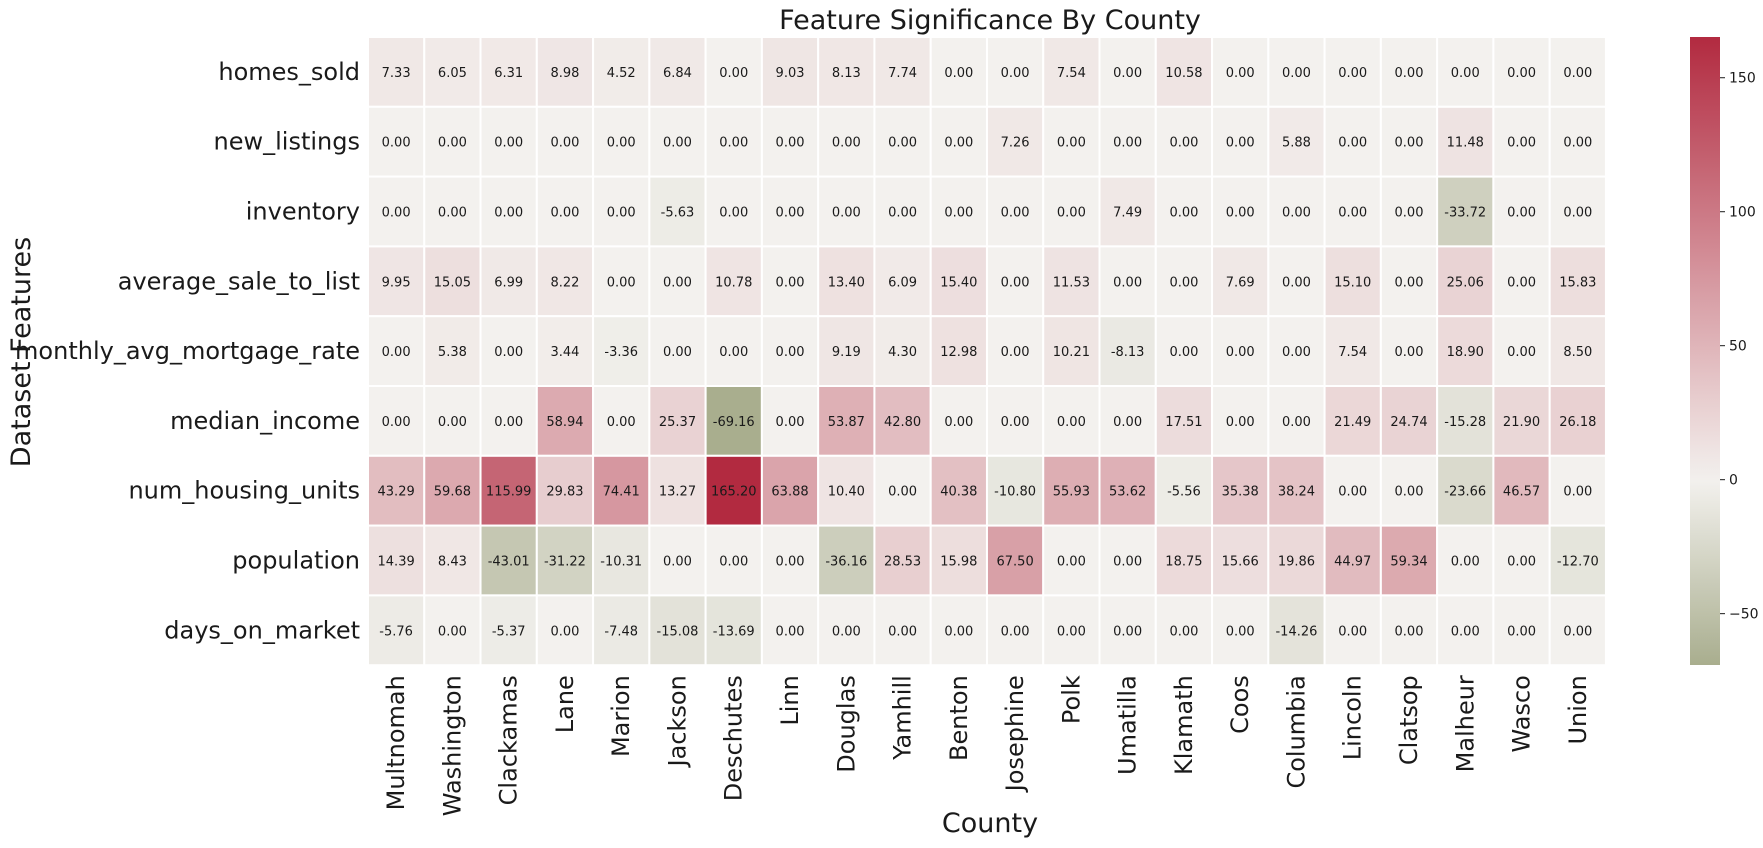 The width and height of the screenshot is (1763, 848). Describe the element at coordinates (1183, 422) in the screenshot. I see `cell-value-label: 17.51` at that location.